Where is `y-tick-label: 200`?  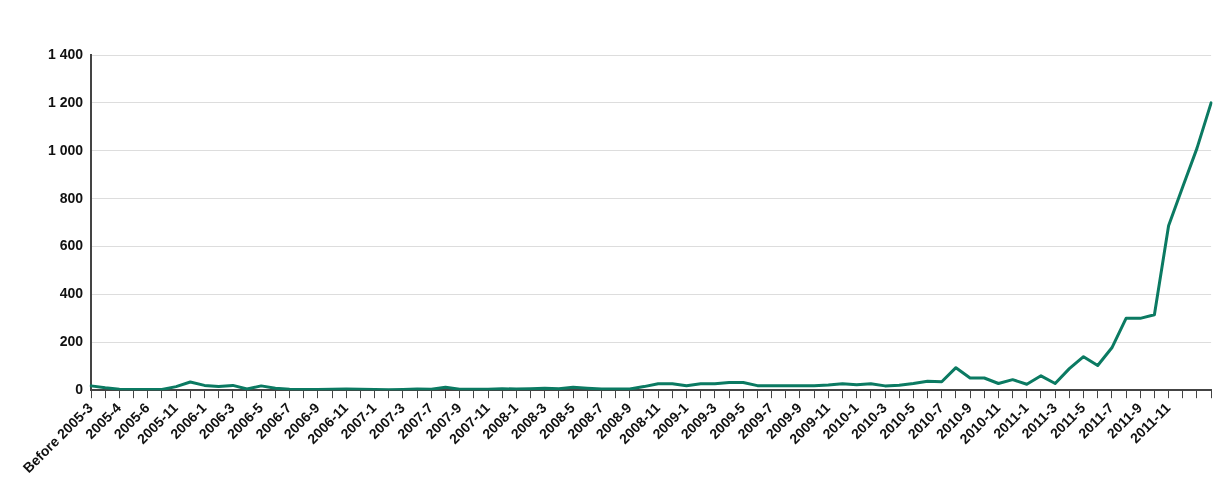
y-tick-label: 200 is located at coordinates (71, 341).